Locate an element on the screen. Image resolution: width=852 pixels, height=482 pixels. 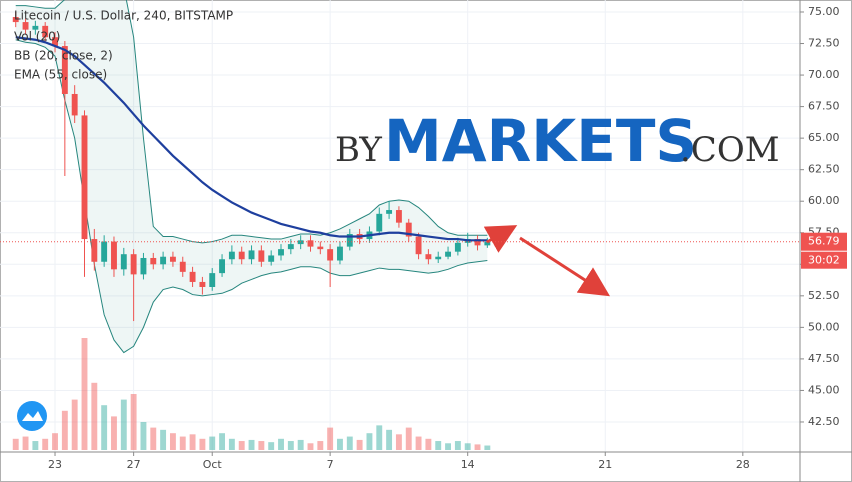
arrow-up is located at coordinates (500, 239).